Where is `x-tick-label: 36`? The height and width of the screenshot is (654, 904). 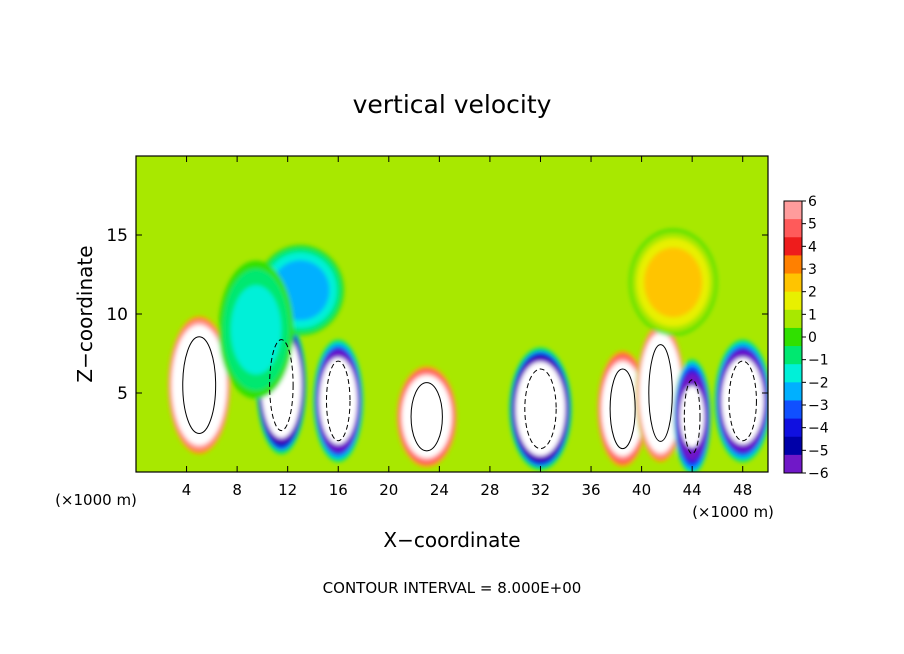
x-tick-label: 36 is located at coordinates (590, 490).